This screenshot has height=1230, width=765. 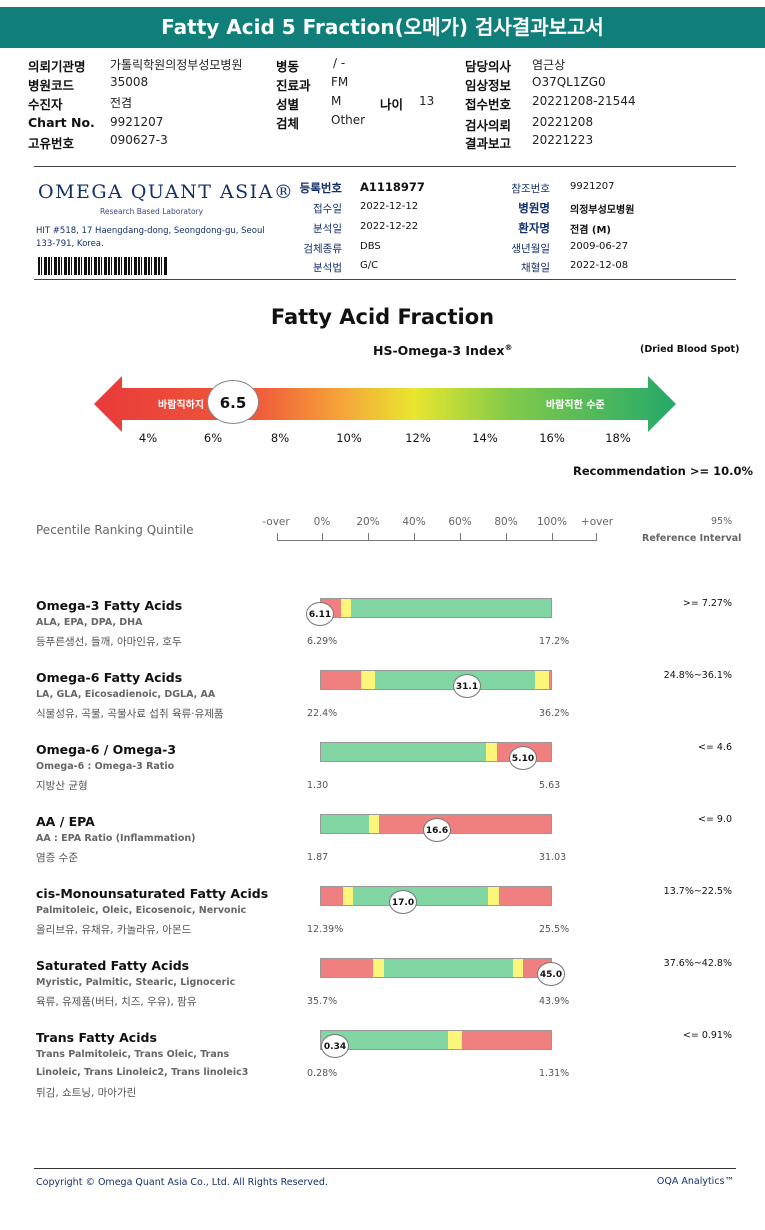 I want to click on info-value: 090627-3, so click(x=139, y=140).